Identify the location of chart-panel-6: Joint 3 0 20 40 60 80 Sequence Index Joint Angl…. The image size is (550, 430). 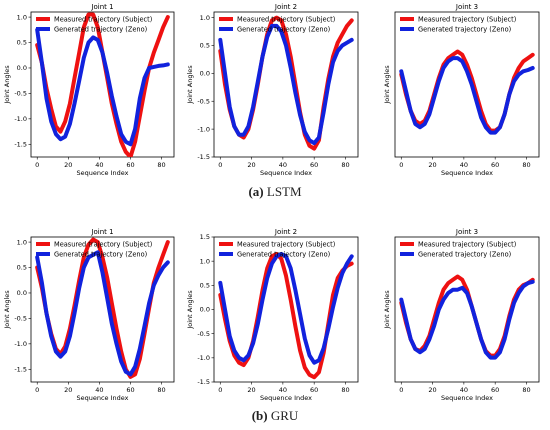
(461, 315).